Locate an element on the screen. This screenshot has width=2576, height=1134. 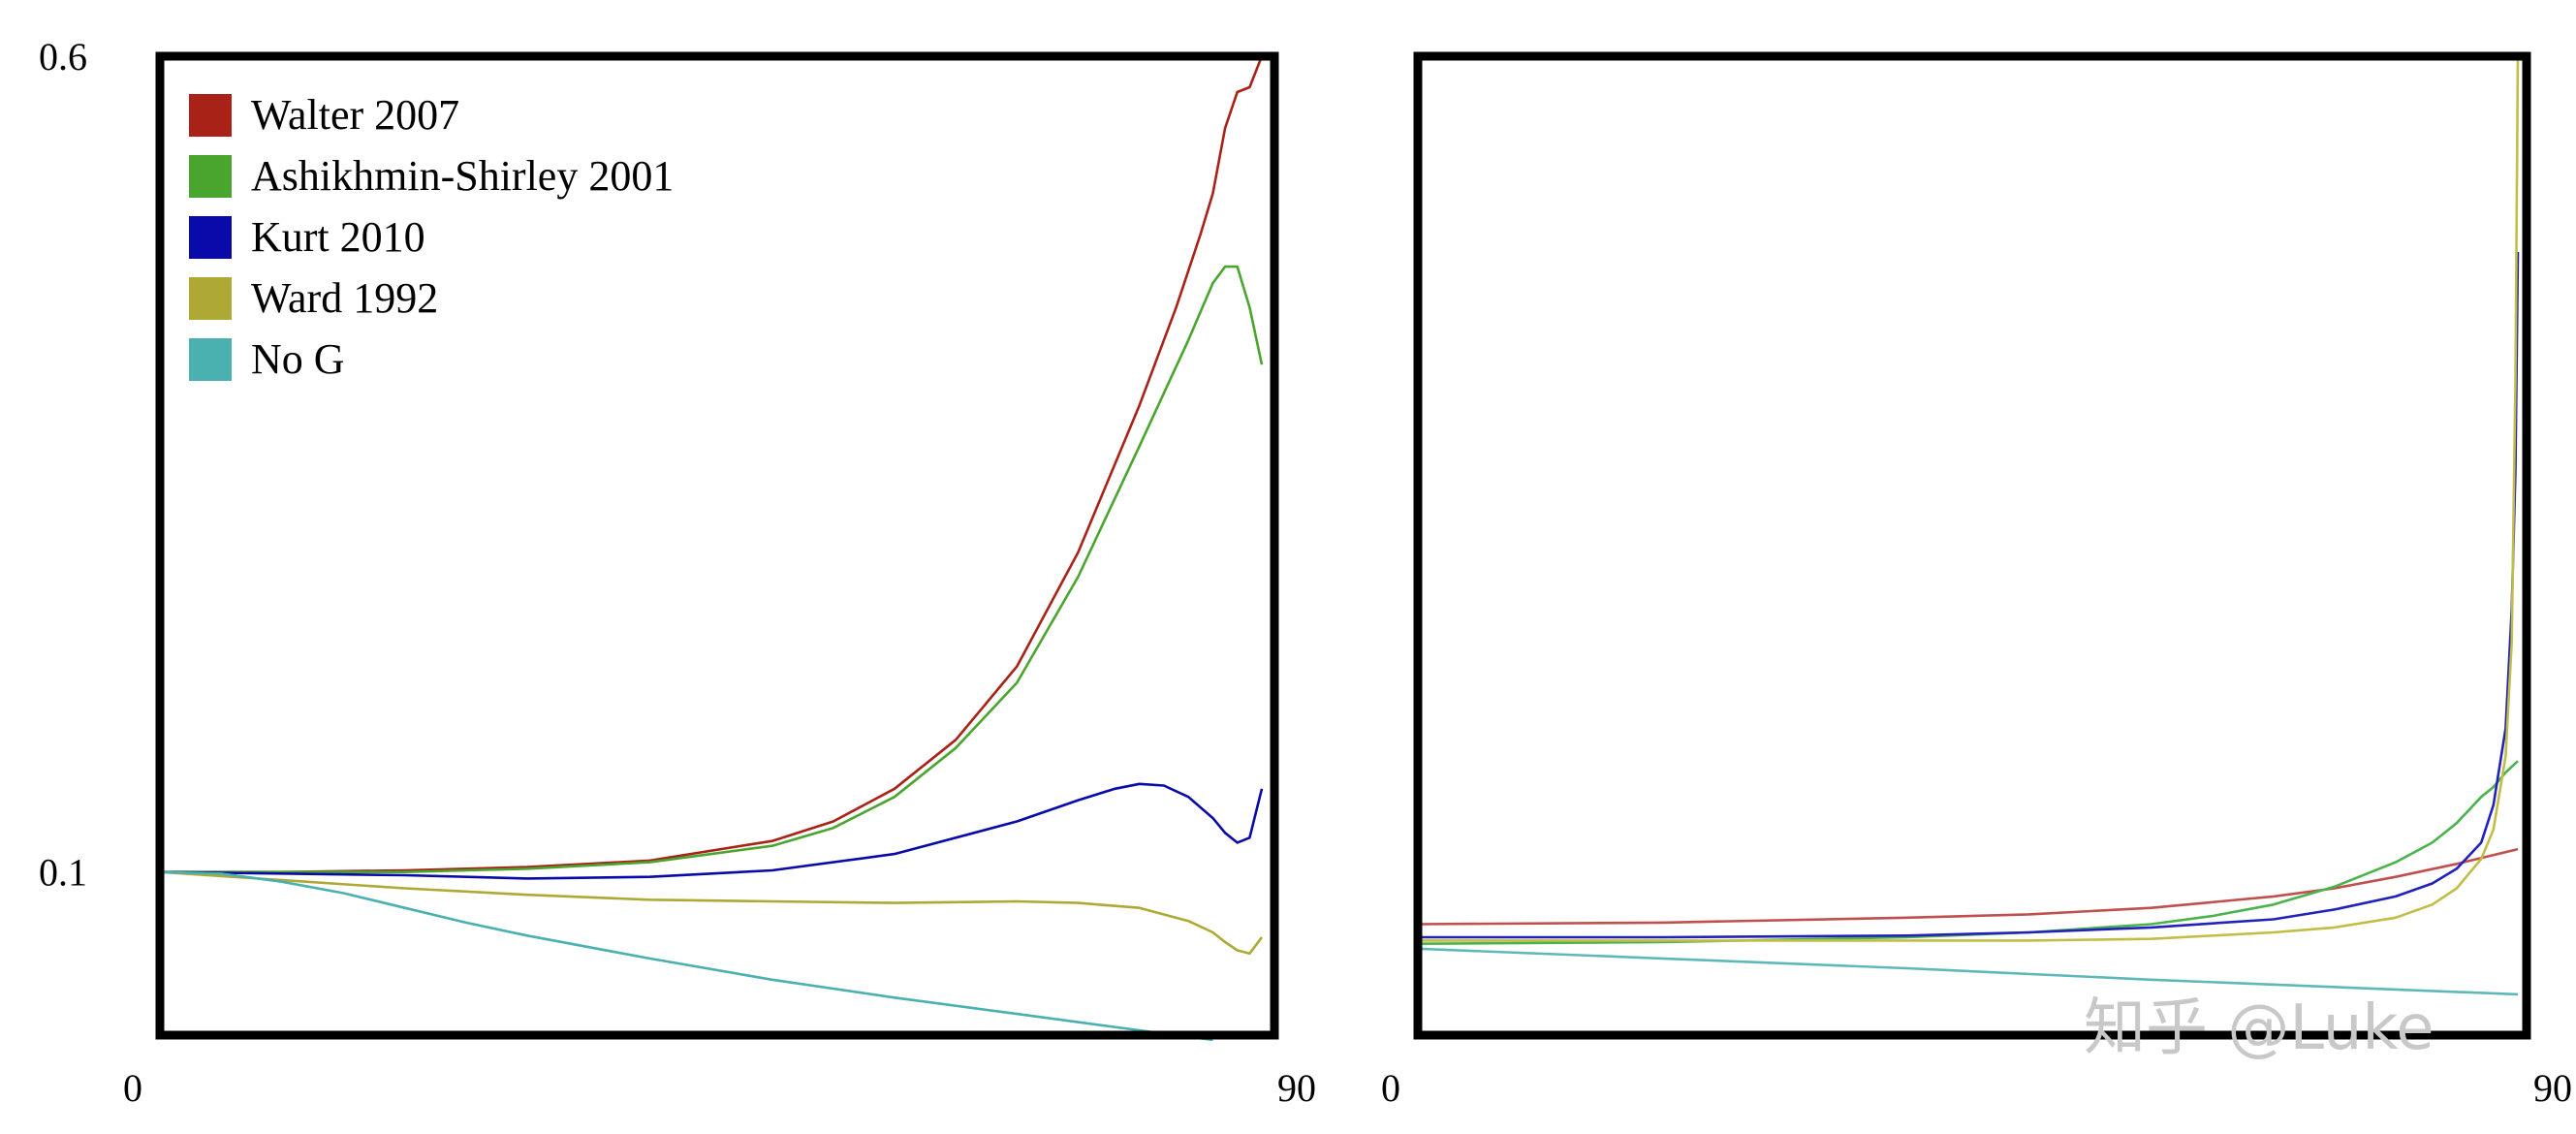
legend-label: Walter 2007 is located at coordinates (355, 115).